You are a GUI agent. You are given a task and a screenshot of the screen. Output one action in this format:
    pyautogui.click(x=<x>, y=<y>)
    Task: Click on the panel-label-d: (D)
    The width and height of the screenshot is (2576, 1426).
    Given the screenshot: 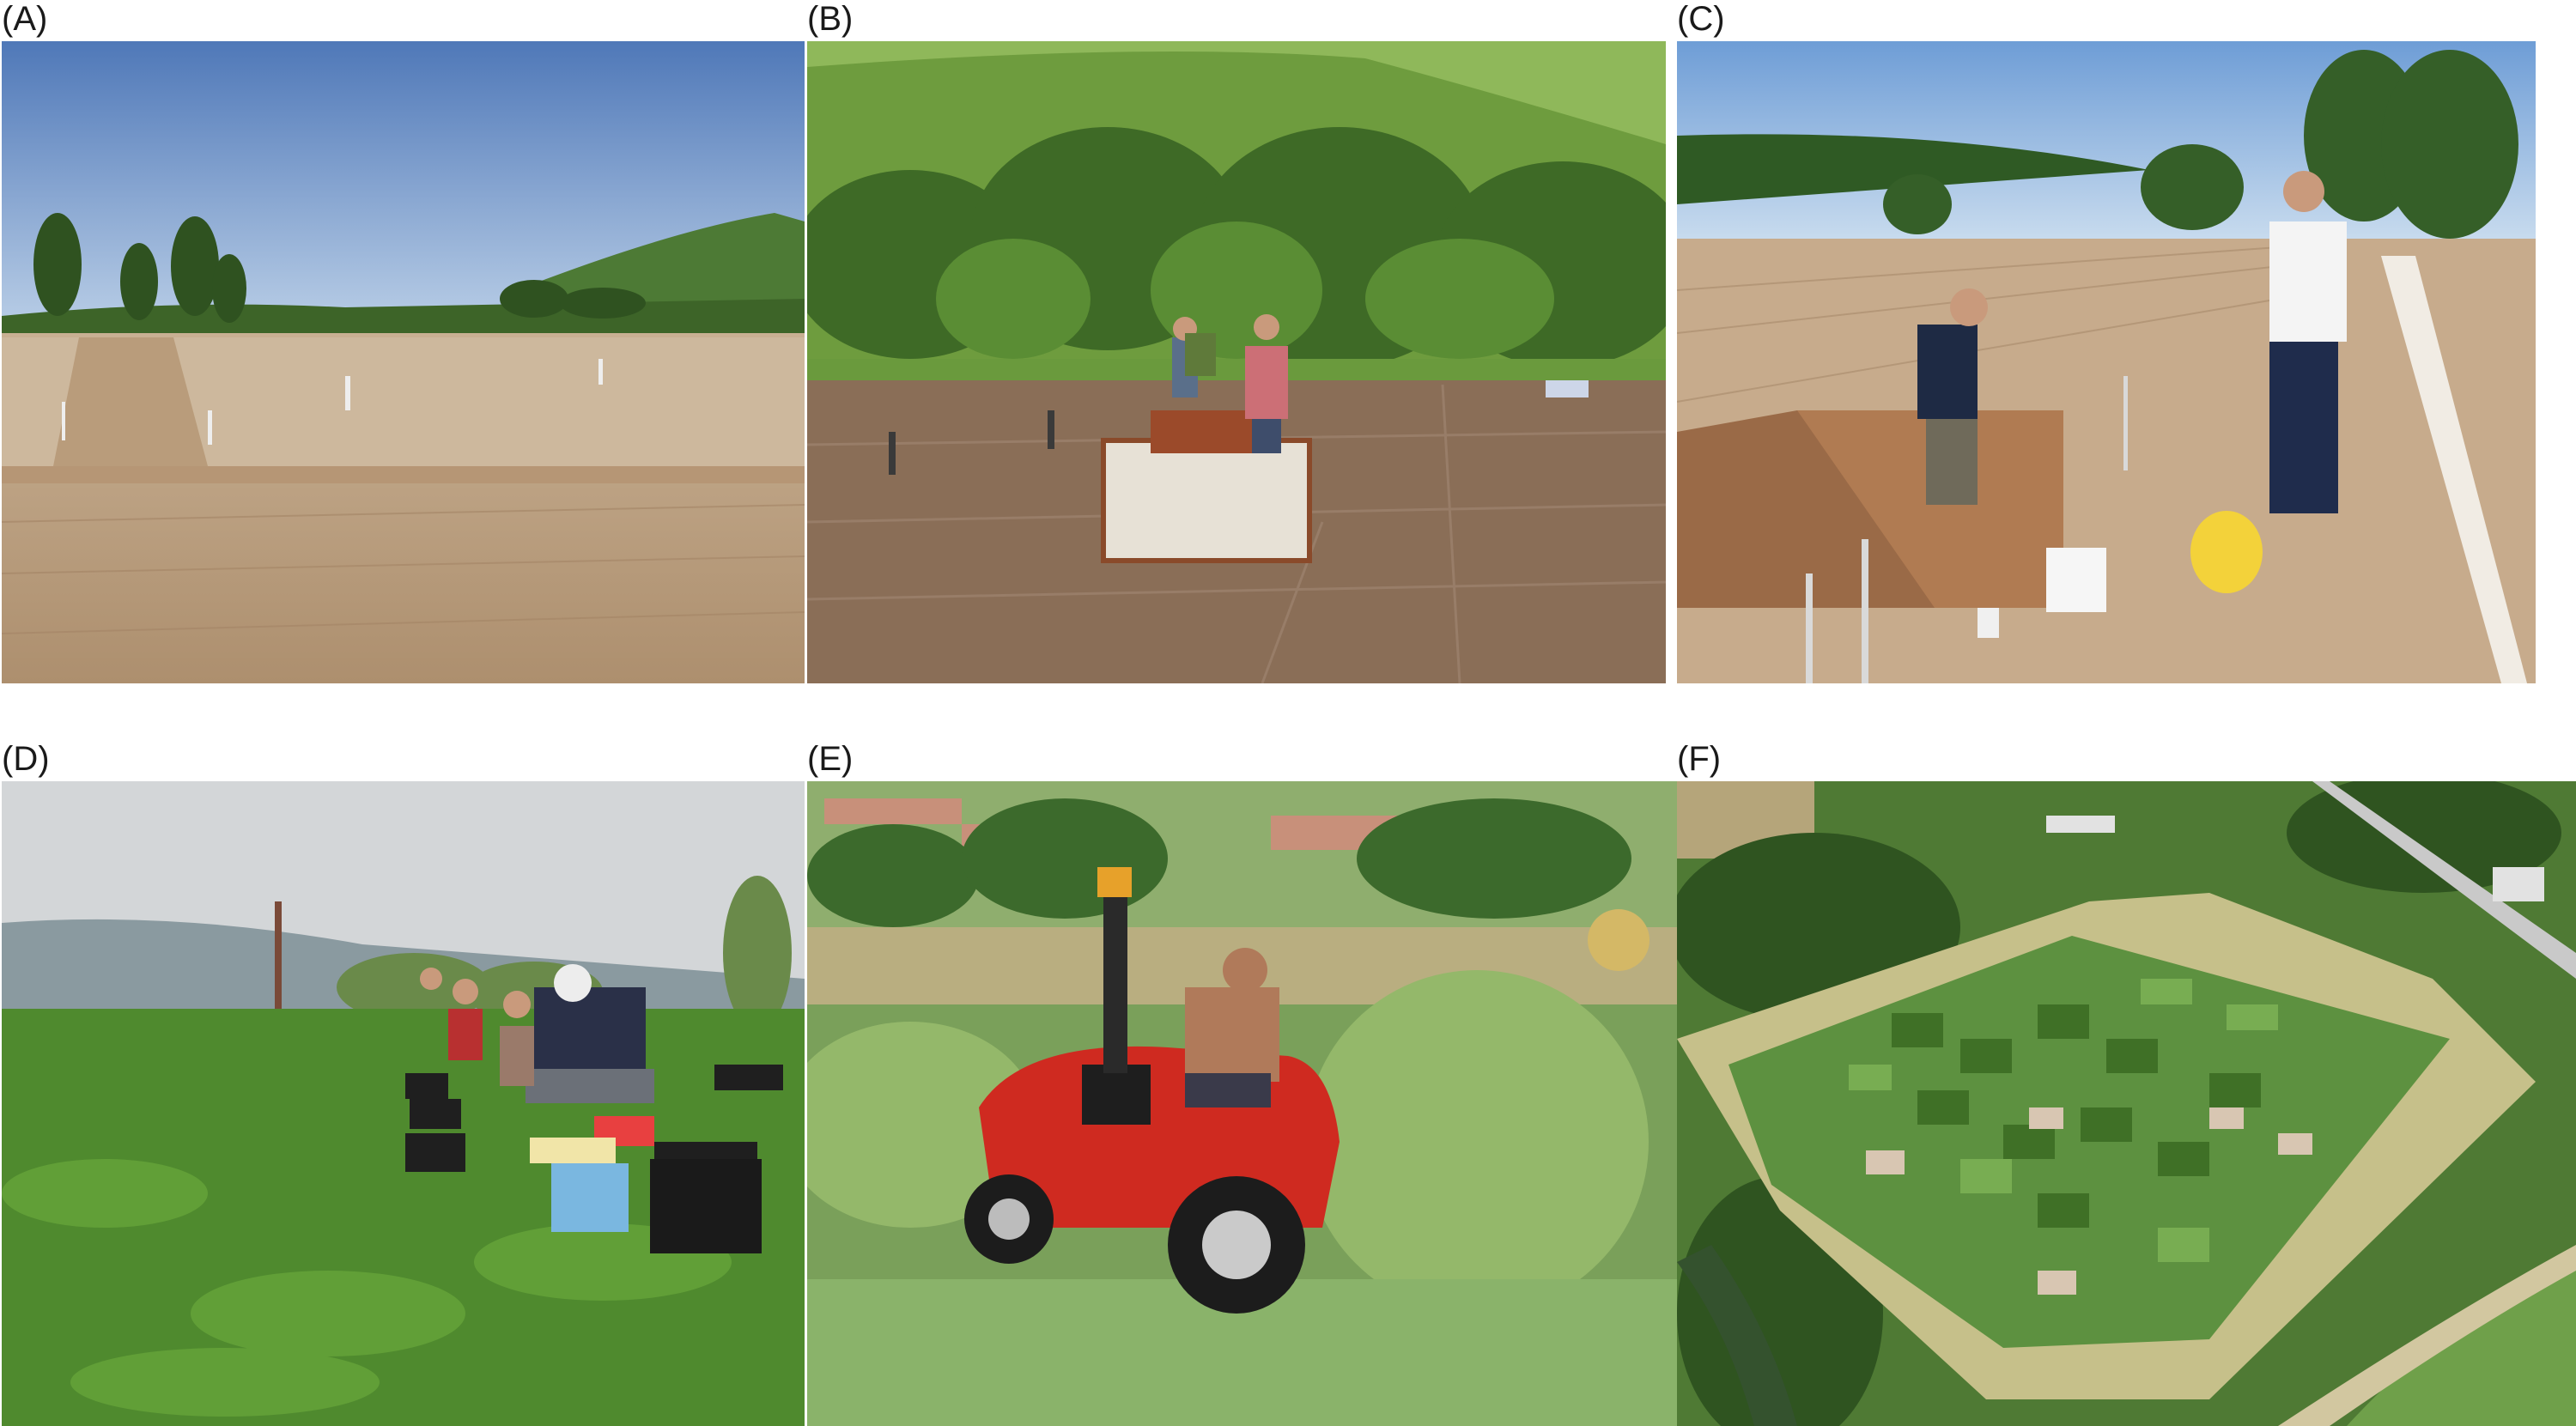 What is the action you would take?
    pyautogui.click(x=26, y=759)
    